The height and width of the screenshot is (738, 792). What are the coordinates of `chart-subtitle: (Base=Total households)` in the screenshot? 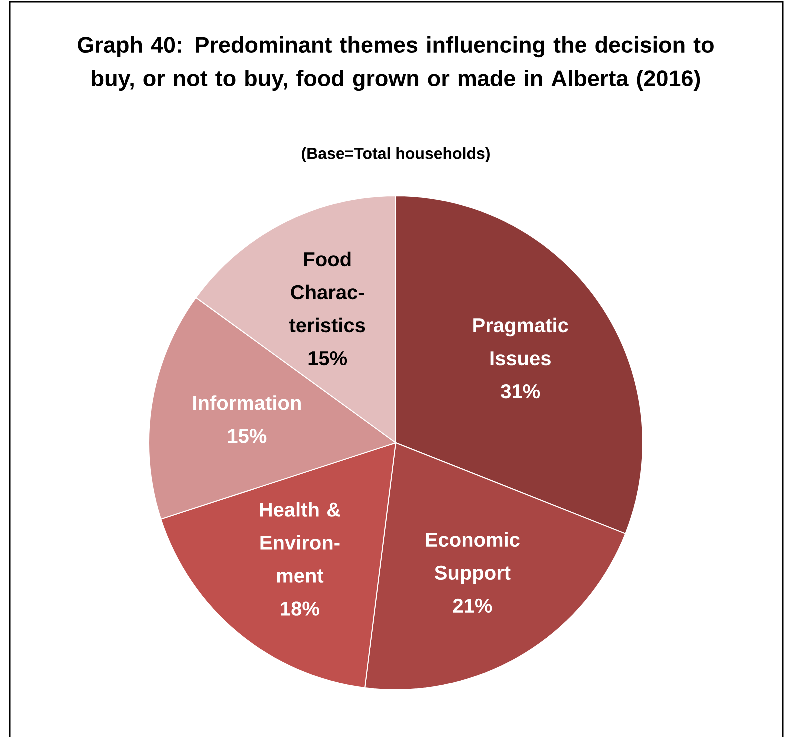 It's located at (396, 155).